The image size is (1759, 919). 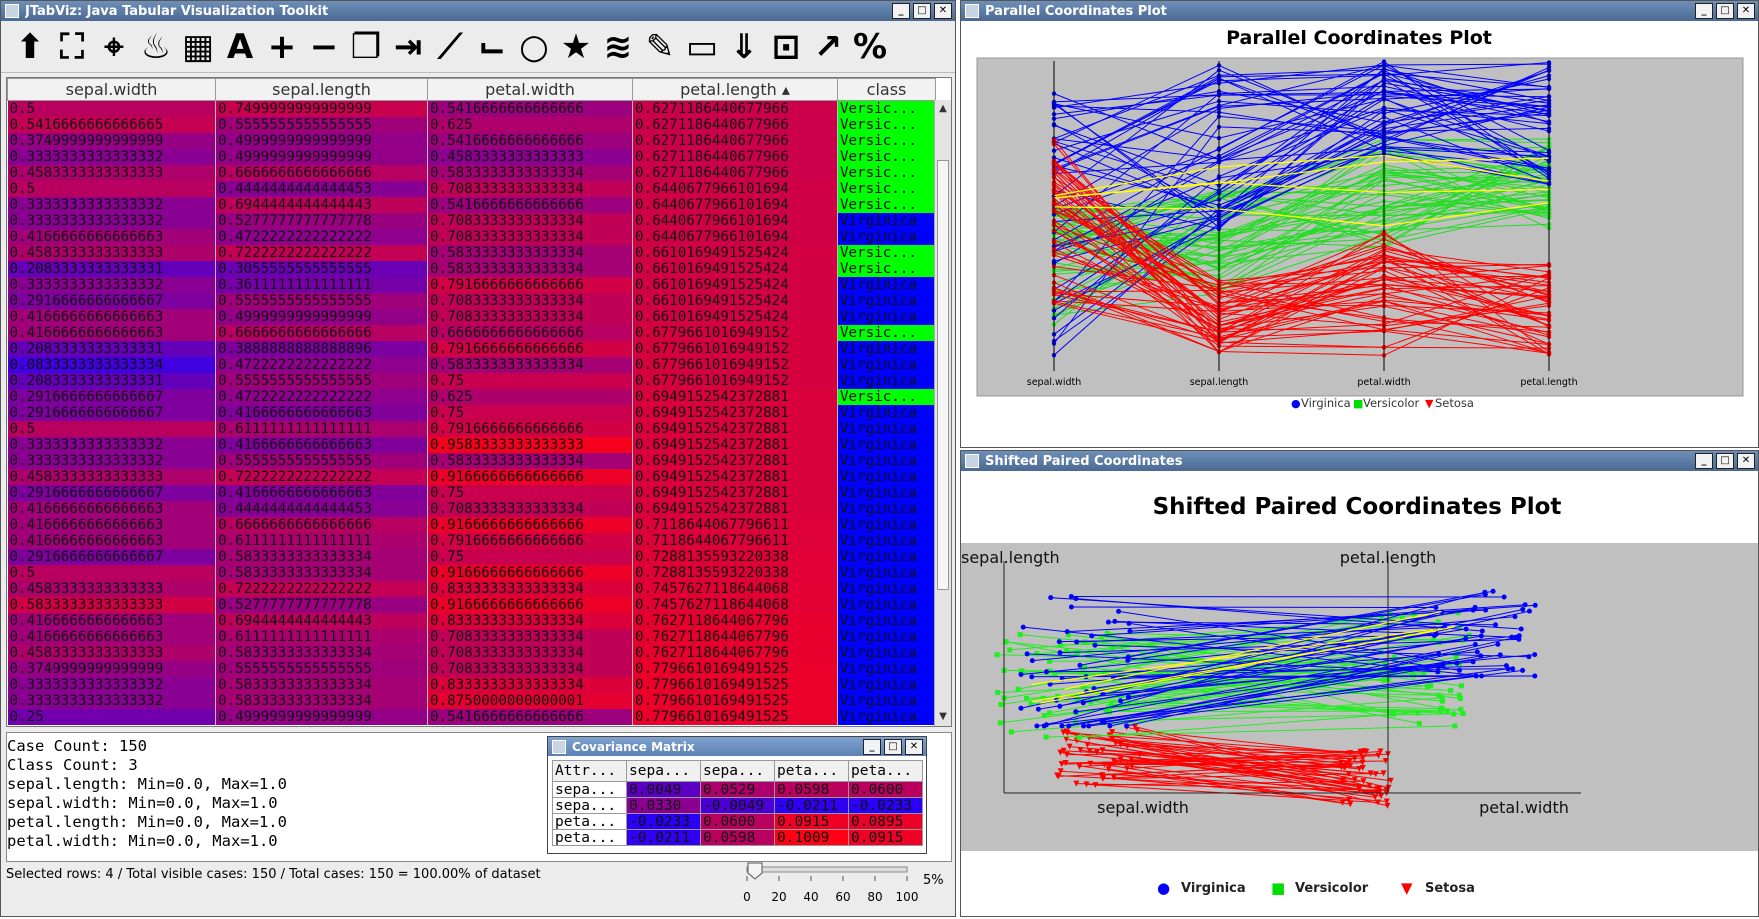 I want to click on table-cell: 0.4722222222222222, so click(x=321, y=365).